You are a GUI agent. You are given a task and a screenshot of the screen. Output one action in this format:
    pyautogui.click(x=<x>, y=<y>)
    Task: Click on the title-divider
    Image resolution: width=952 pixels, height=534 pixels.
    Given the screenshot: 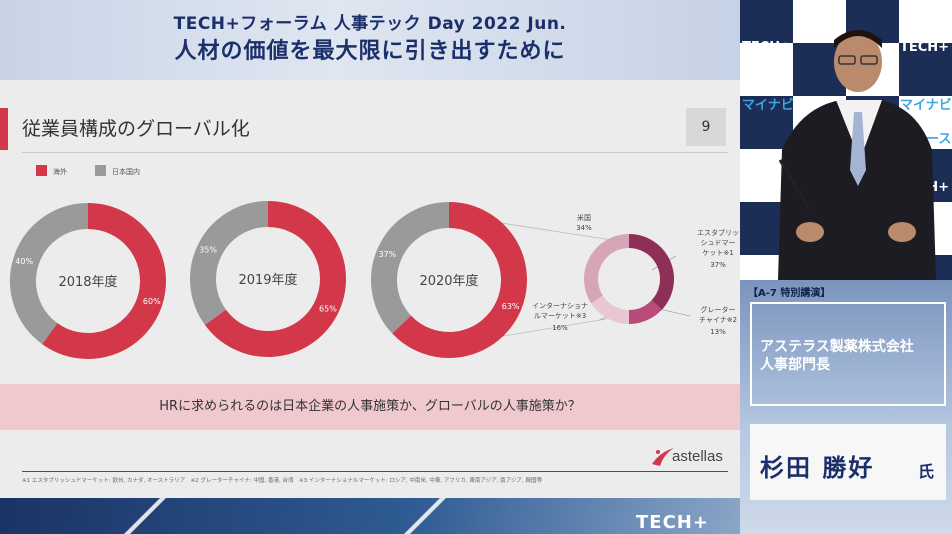 What is the action you would take?
    pyautogui.click(x=375, y=152)
    